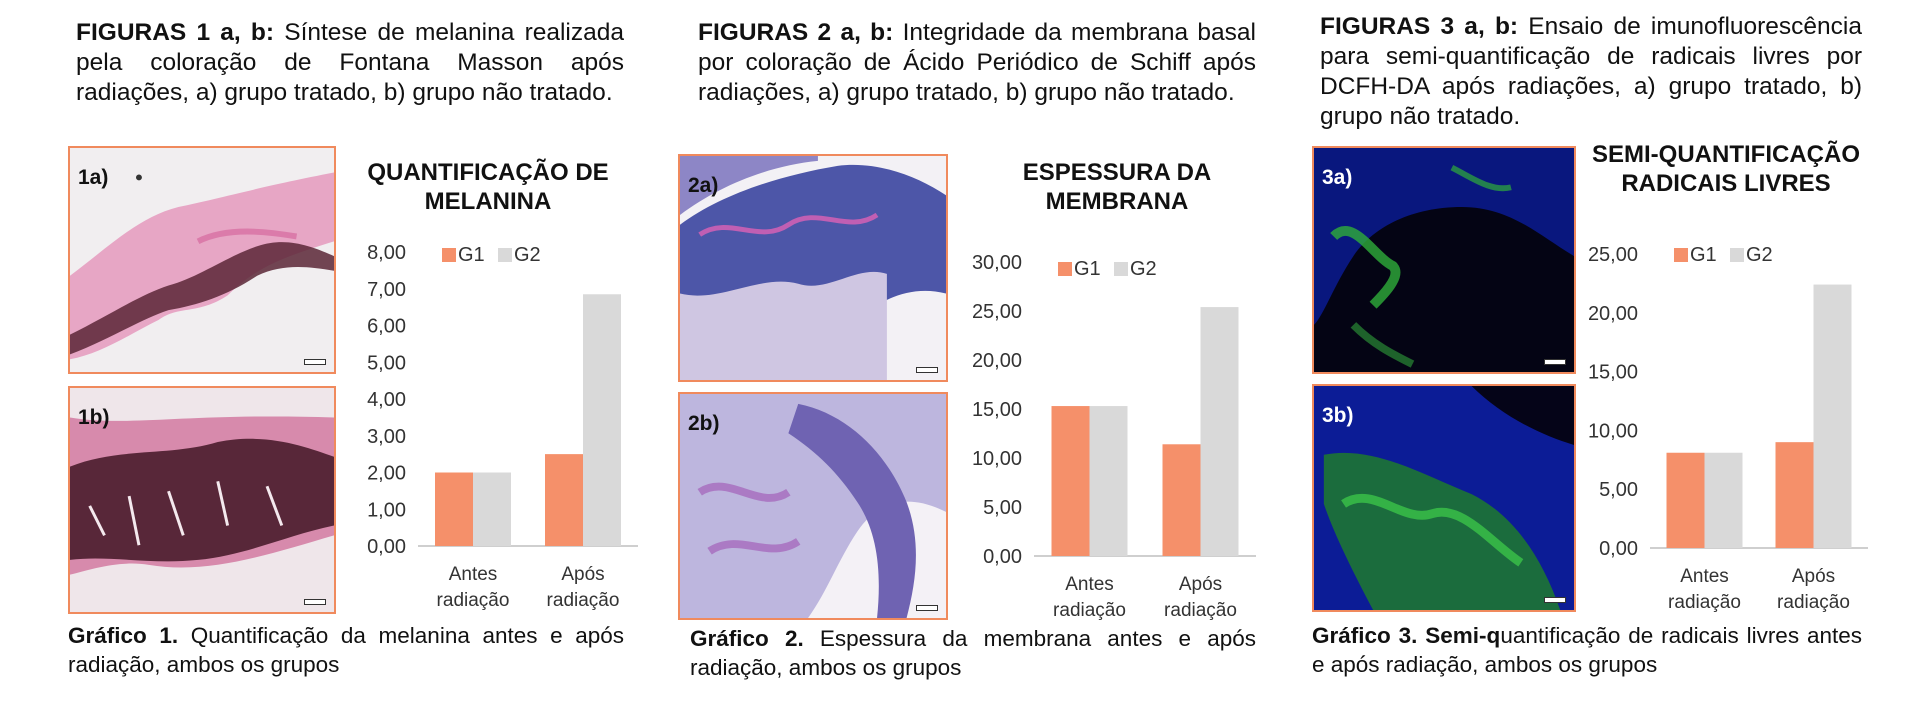 This screenshot has height=710, width=1920. I want to click on chart-3-caption-bold: Gráfico 3. Semi-q, so click(1406, 635).